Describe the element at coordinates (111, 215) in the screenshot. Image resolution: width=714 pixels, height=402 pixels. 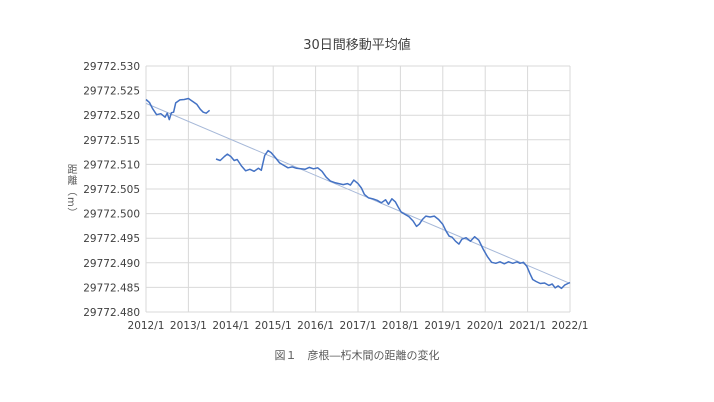
I see `y-tick-label: 29772.500` at that location.